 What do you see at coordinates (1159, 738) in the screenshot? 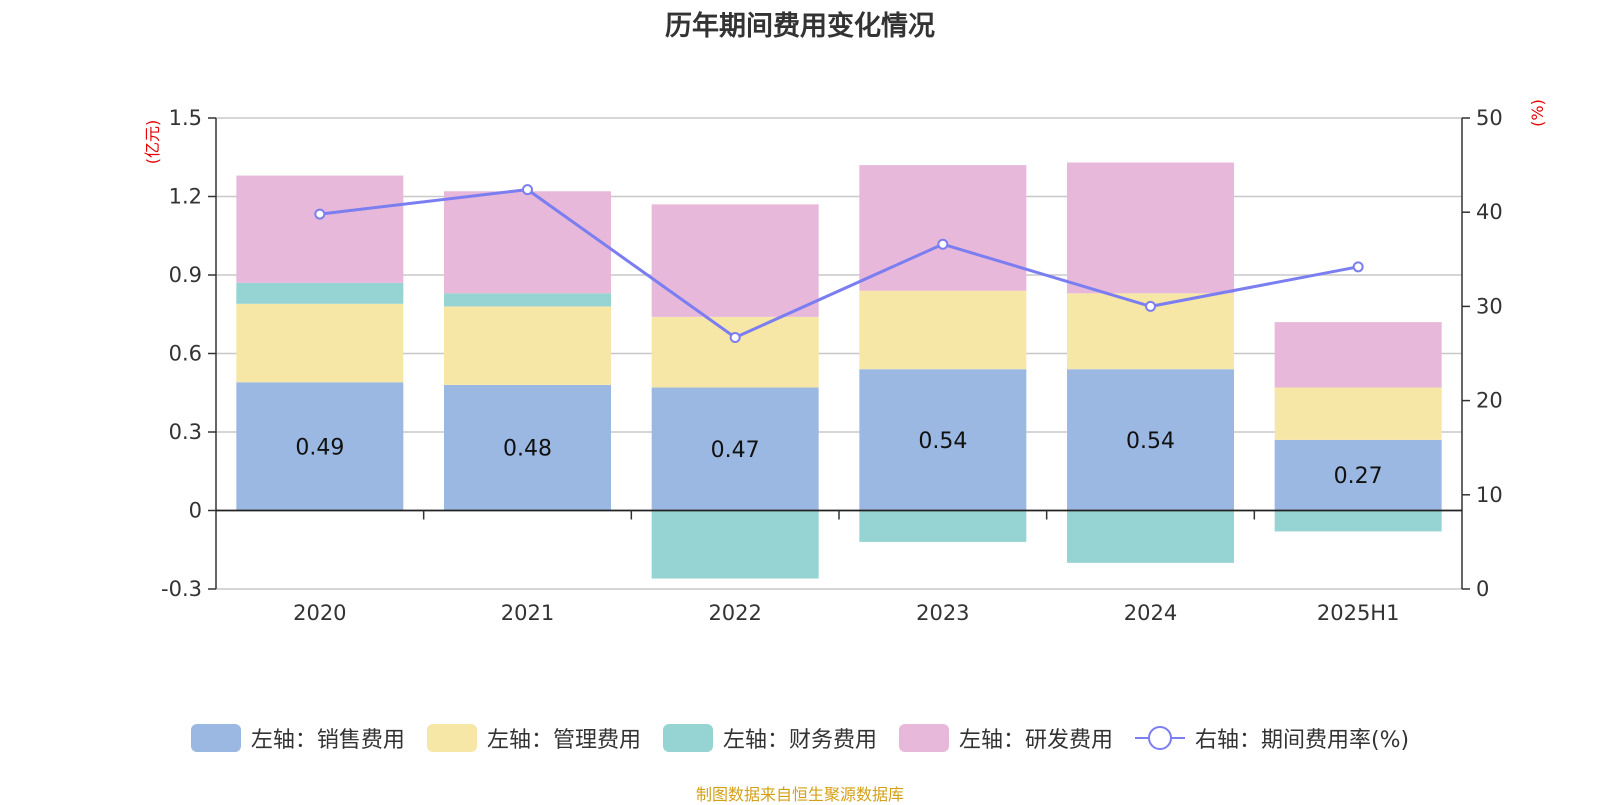
I see `legend-swatch-expense-ratio` at bounding box center [1159, 738].